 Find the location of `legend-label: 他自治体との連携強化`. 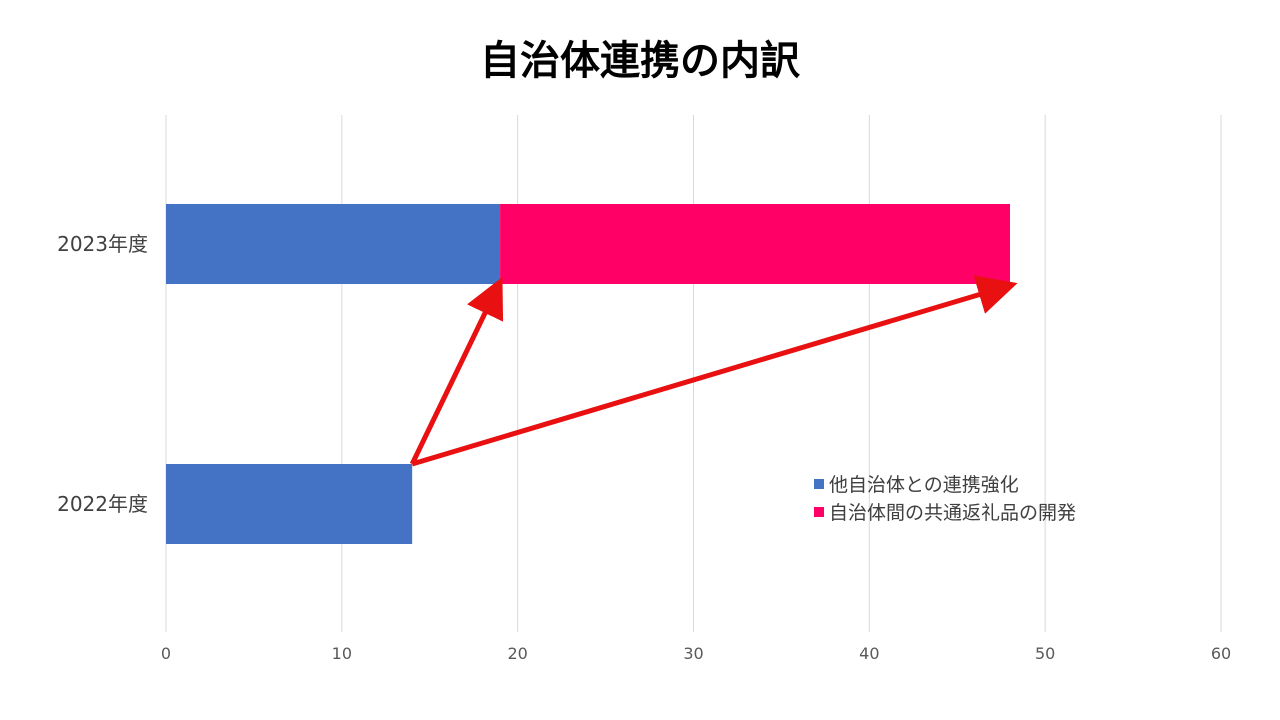

legend-label: 他自治体との連携強化 is located at coordinates (924, 485).